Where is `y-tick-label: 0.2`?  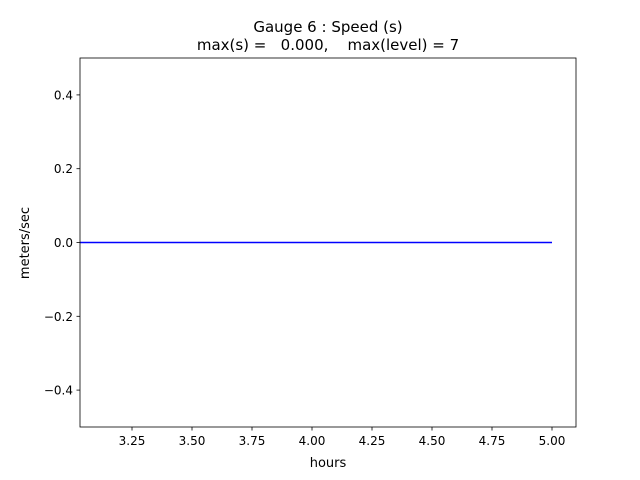
y-tick-label: 0.2 is located at coordinates (63, 169).